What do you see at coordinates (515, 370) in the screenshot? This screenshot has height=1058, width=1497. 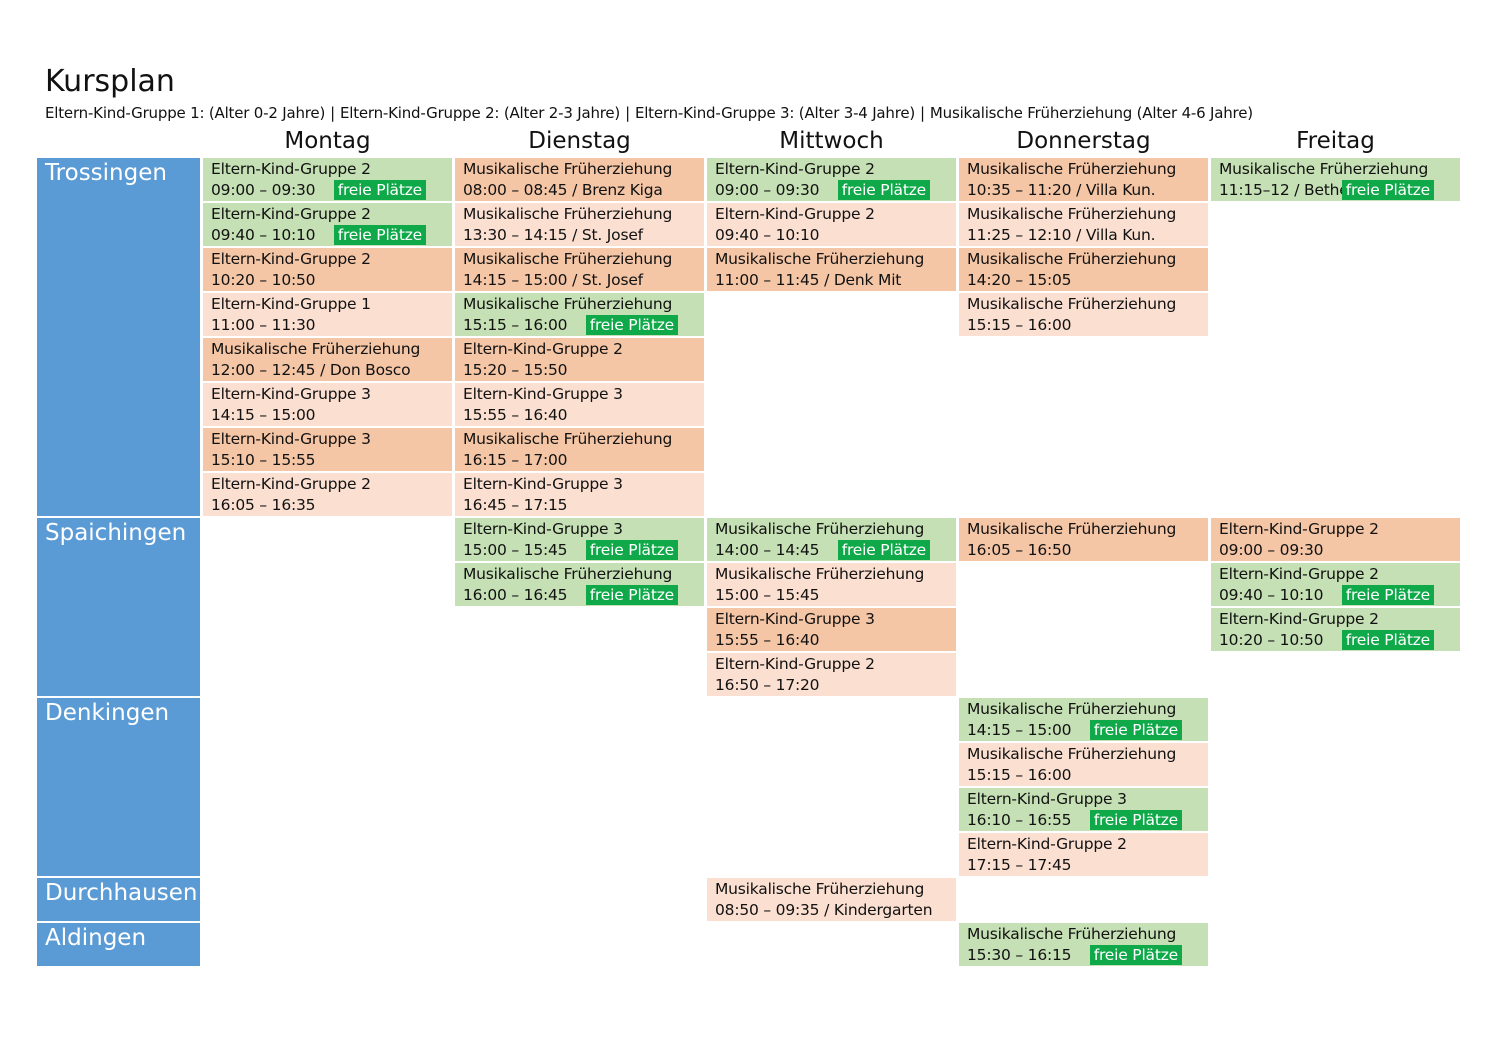 I see `course-time: 15:20 – 15:50` at bounding box center [515, 370].